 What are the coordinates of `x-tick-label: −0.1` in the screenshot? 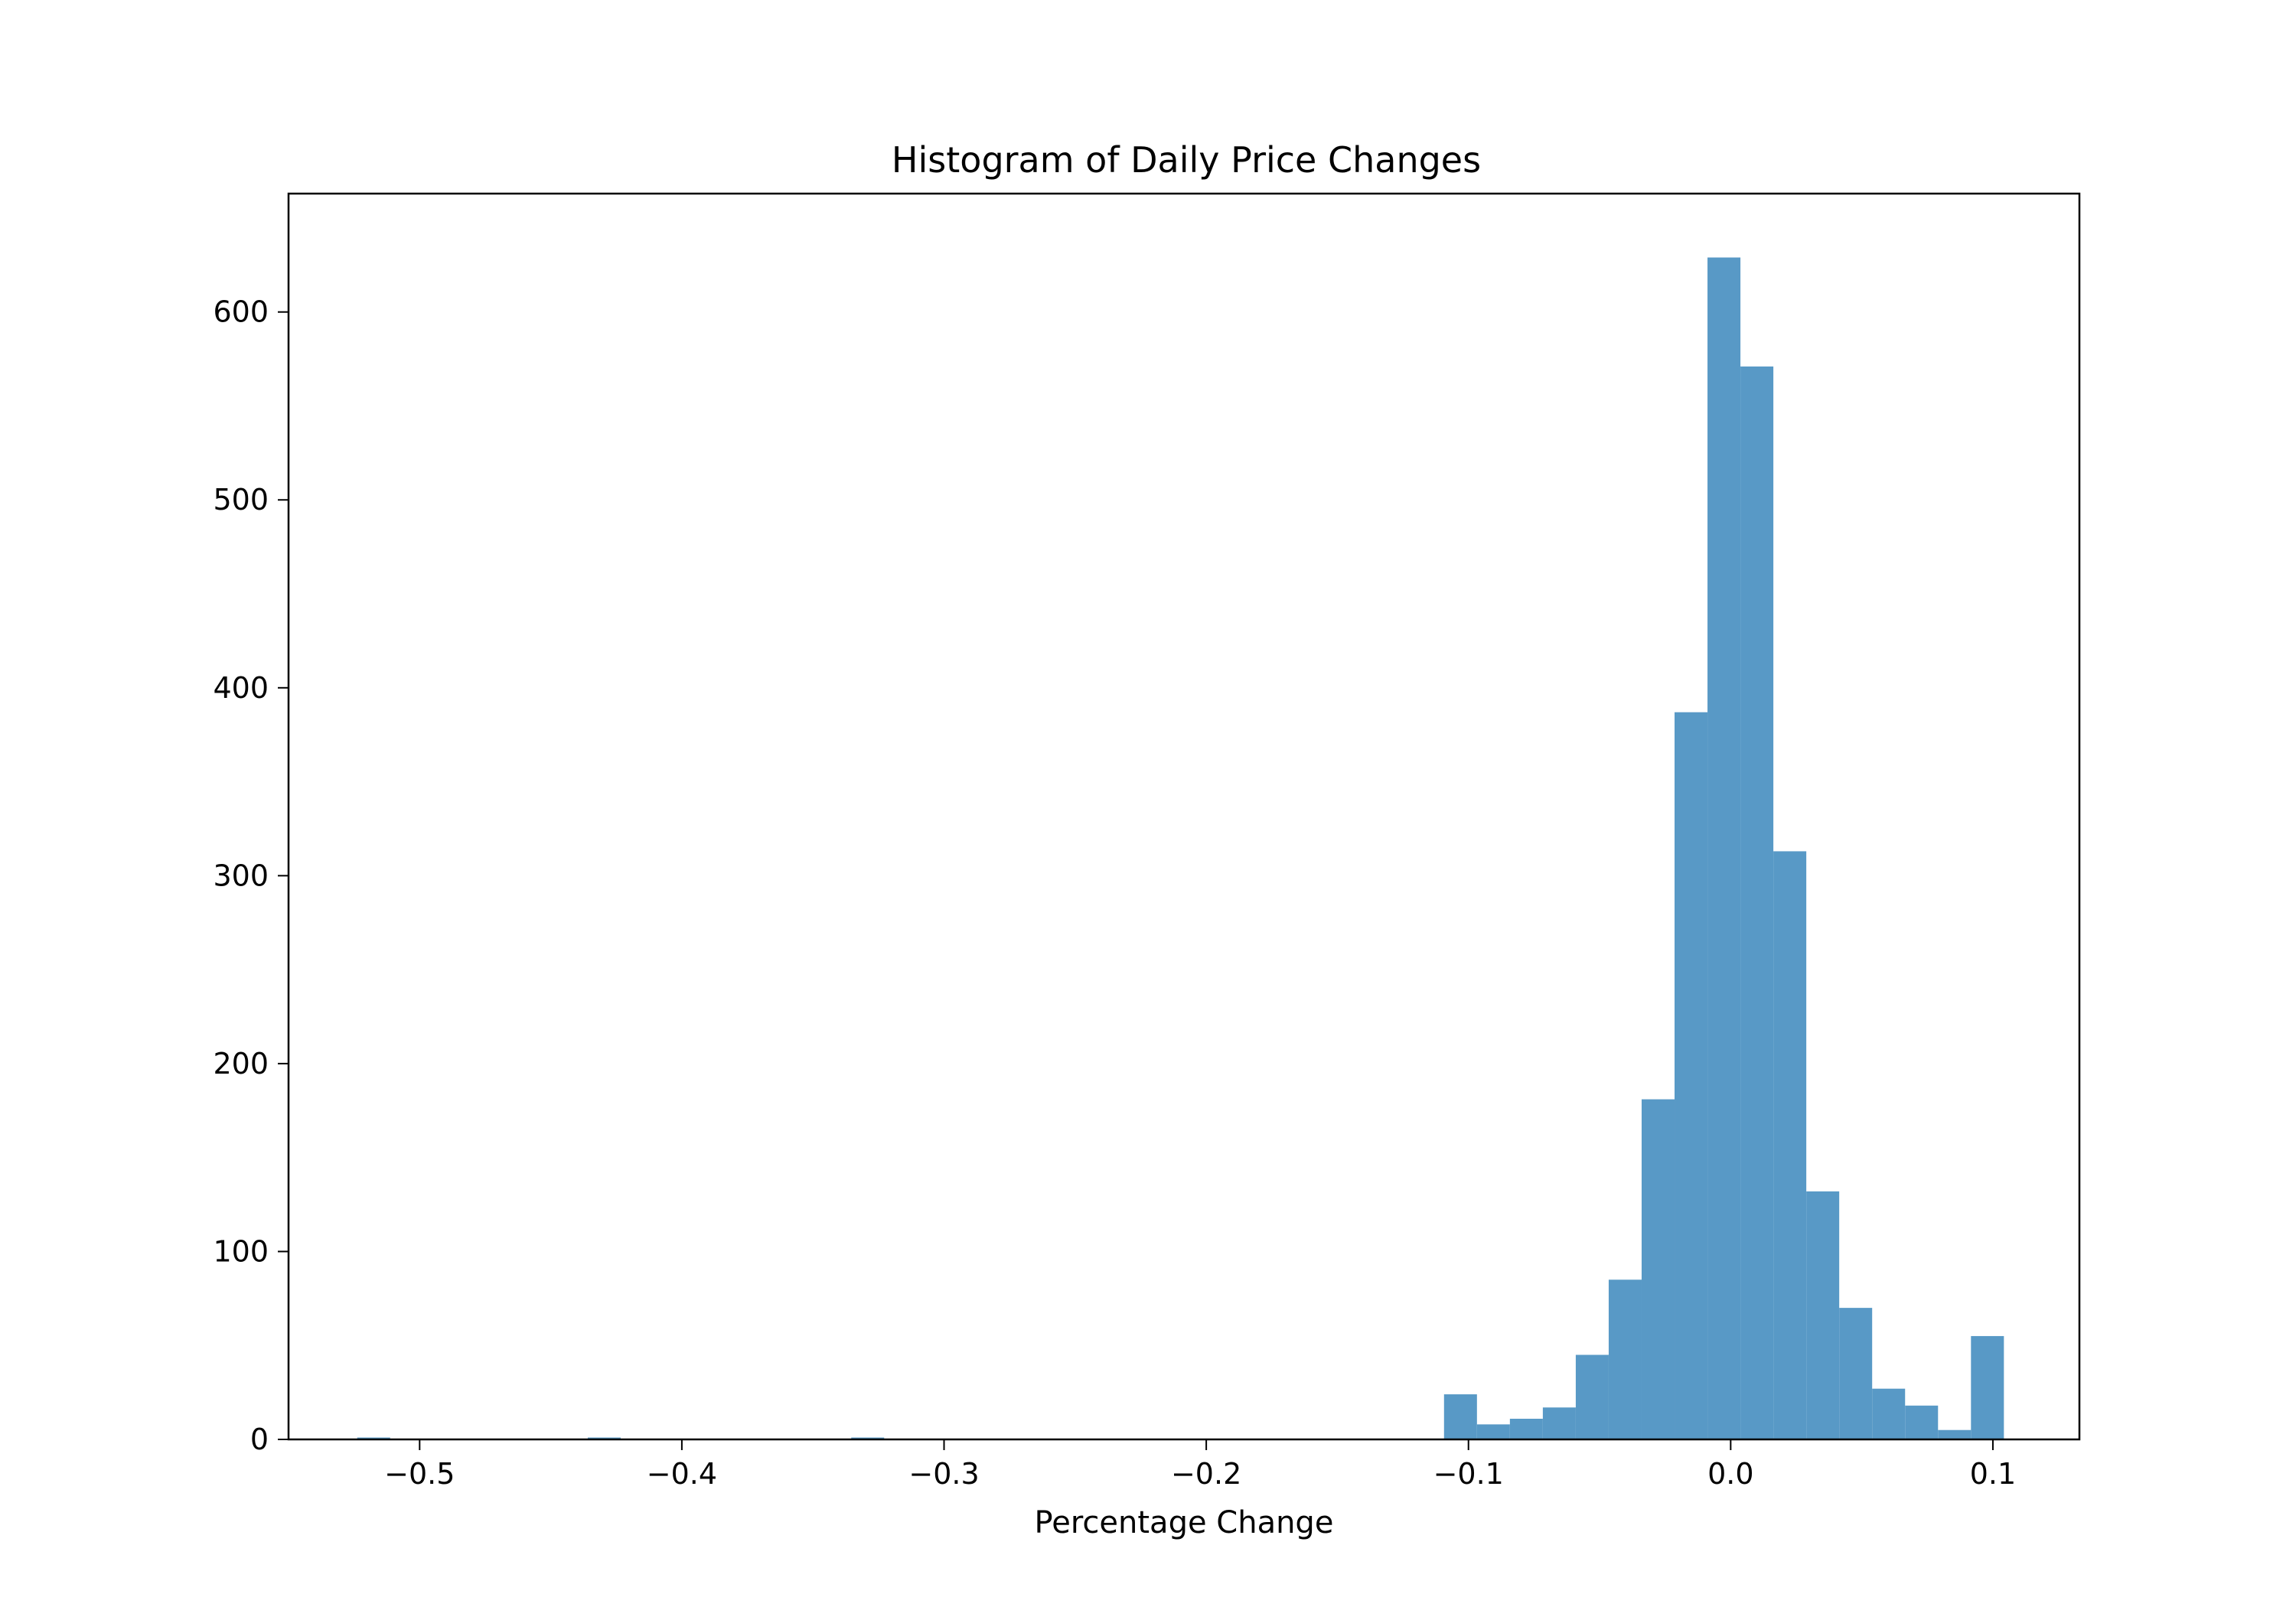 It's located at (1468, 1474).